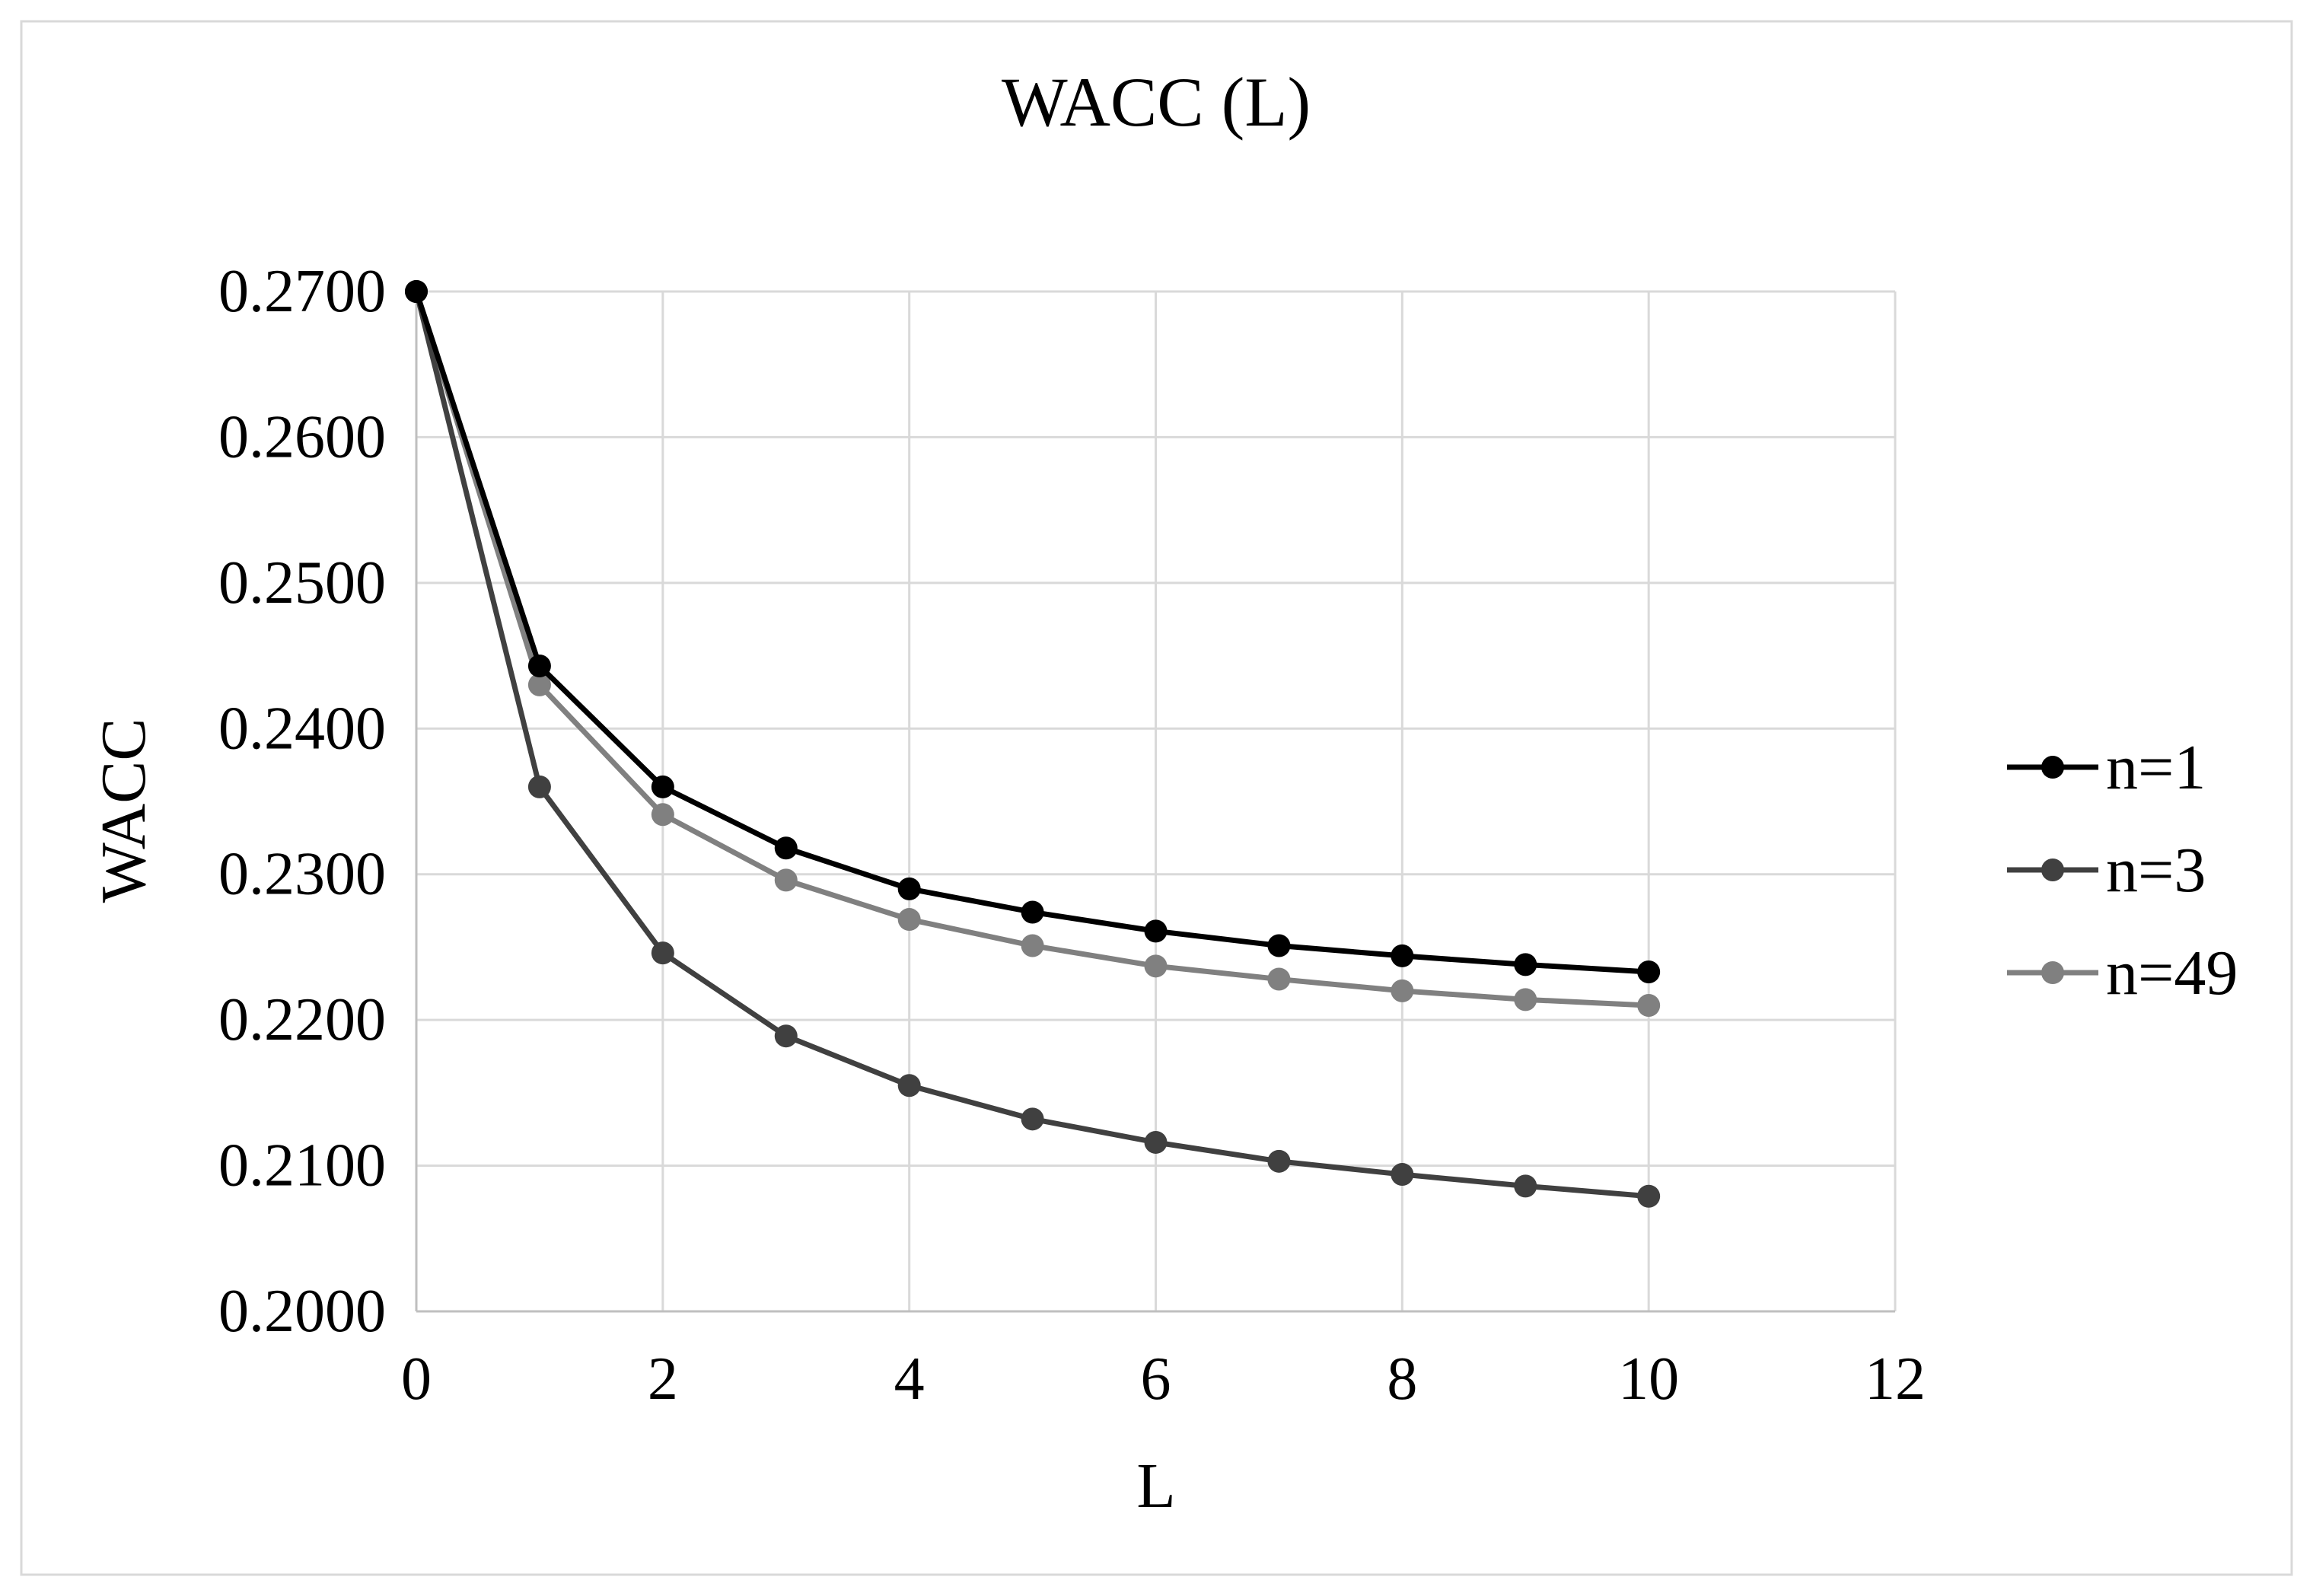  What do you see at coordinates (416, 1379) in the screenshot?
I see `x-tick-label: 0` at bounding box center [416, 1379].